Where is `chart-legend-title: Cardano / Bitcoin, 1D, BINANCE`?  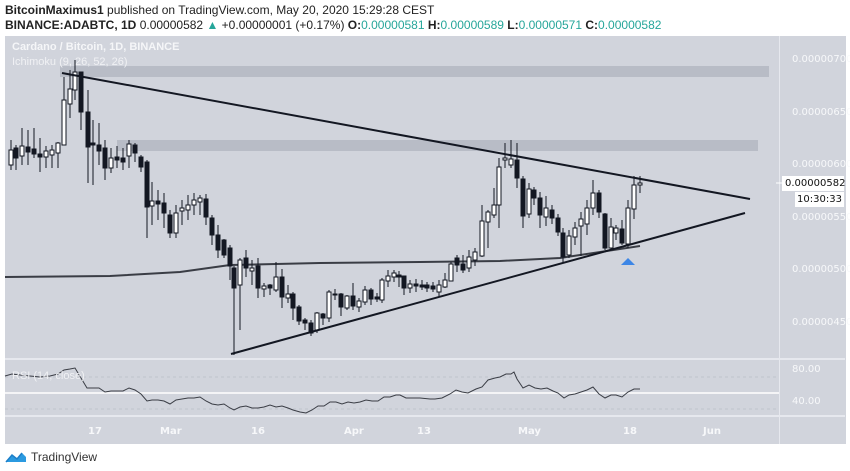
chart-legend-title: Cardano / Bitcoin, 1D, BINANCE is located at coordinates (96, 47).